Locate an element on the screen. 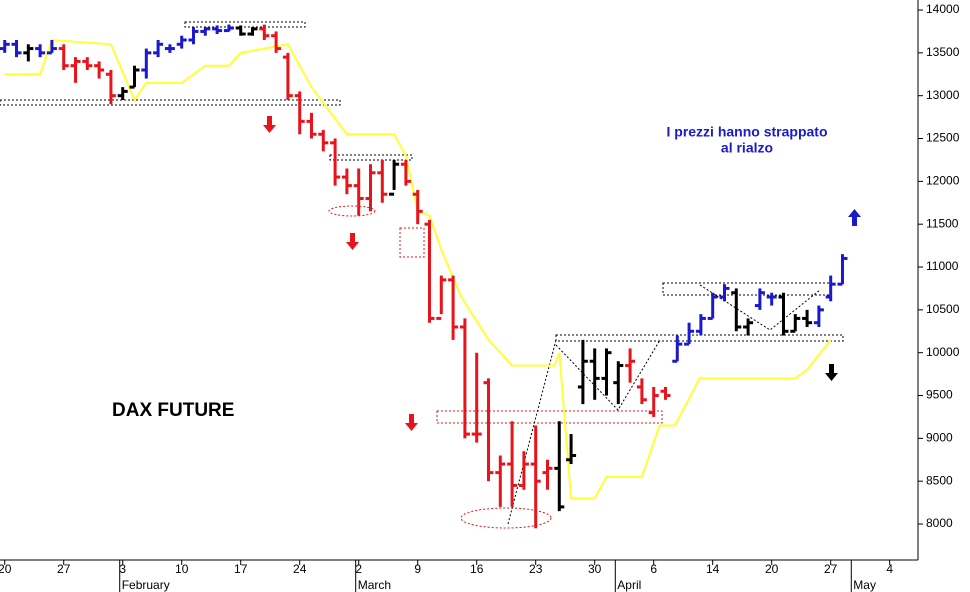 The width and height of the screenshot is (970, 592). month-label: May is located at coordinates (864, 585).